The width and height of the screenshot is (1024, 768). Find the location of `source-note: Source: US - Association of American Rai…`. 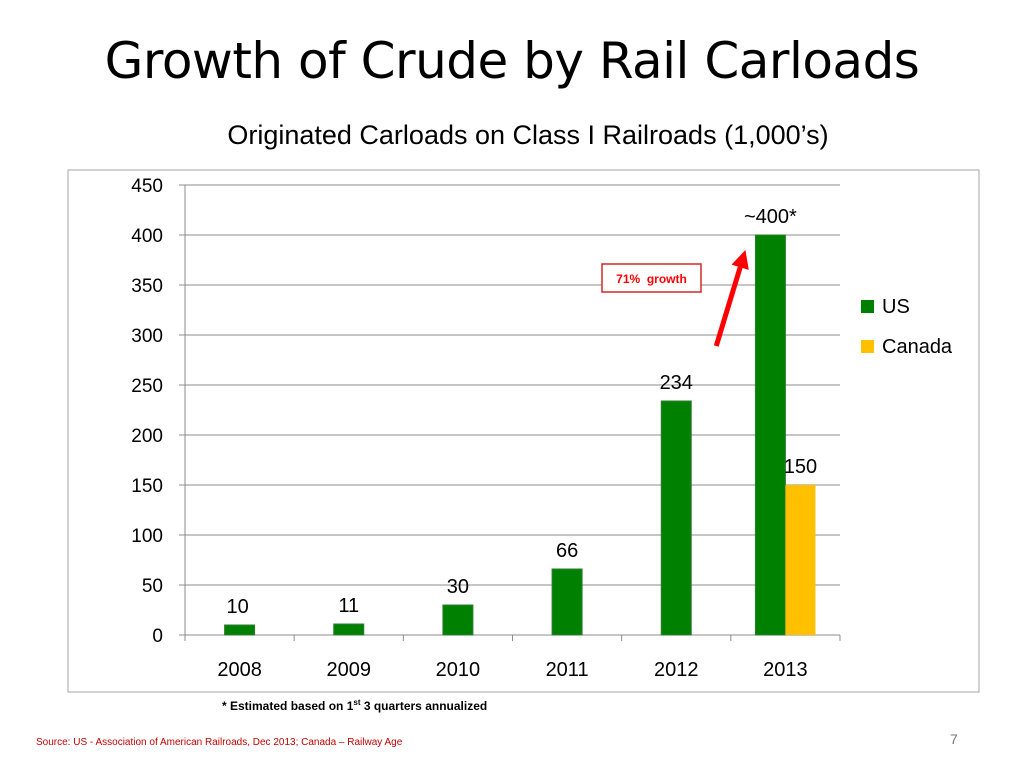

source-note: Source: US - Association of American Rai… is located at coordinates (219, 742).